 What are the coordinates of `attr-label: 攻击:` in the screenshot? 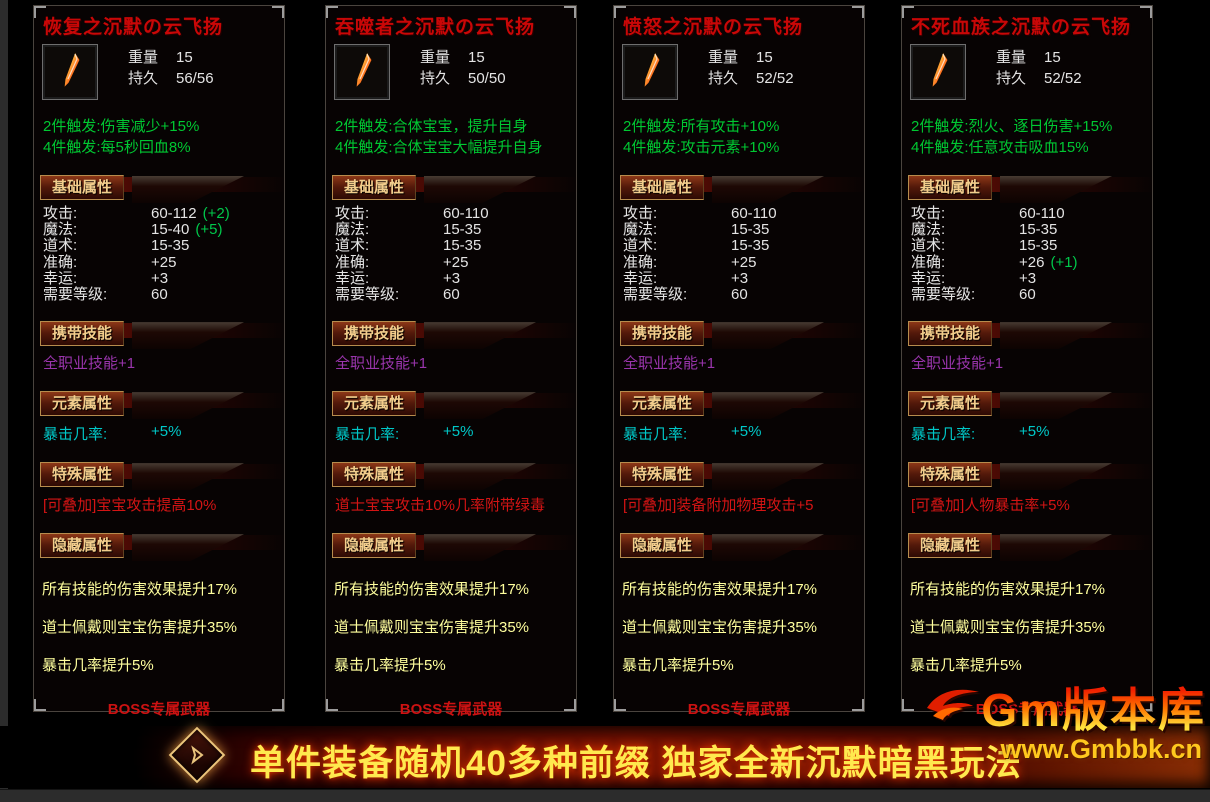 It's located at (928, 213).